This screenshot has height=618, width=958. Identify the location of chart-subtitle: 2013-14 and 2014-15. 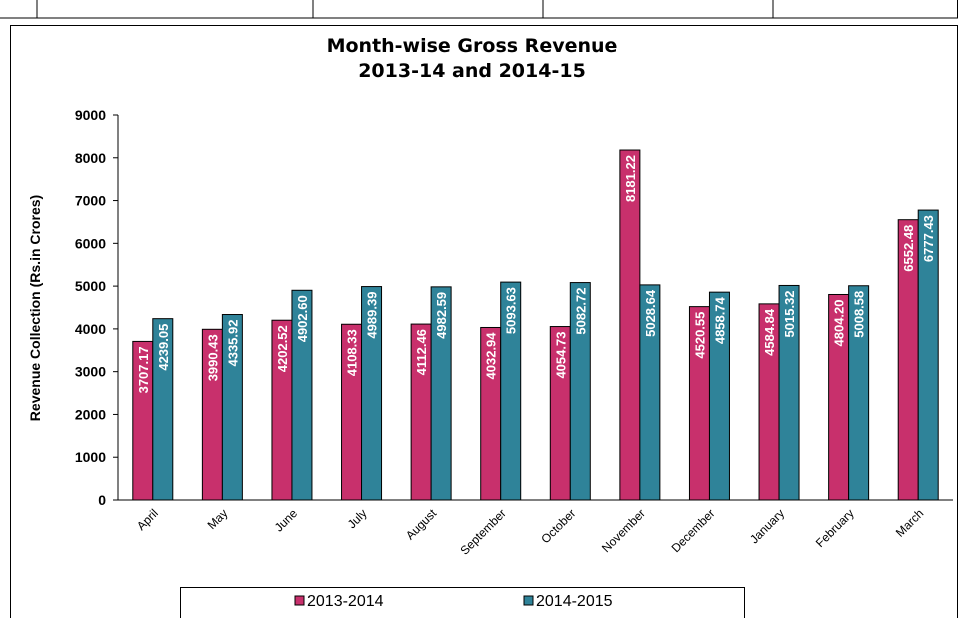
(472, 71).